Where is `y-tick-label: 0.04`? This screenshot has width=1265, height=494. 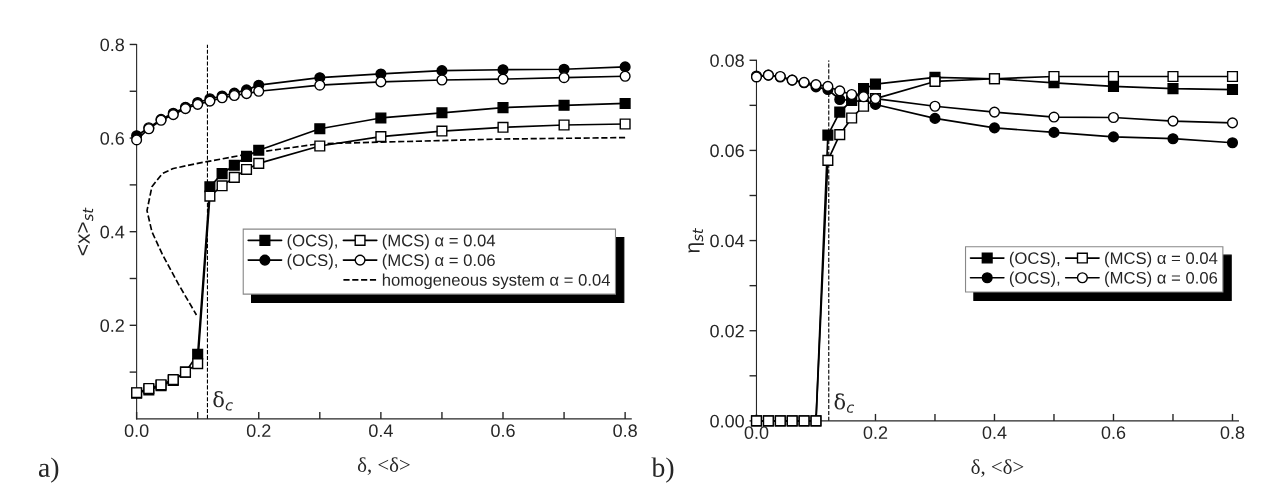
y-tick-label: 0.04 is located at coordinates (727, 241).